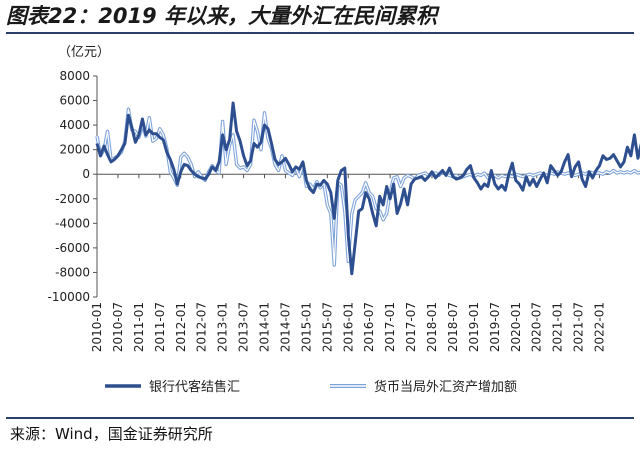 The image size is (640, 451). Describe the element at coordinates (194, 387) in the screenshot. I see `legend-label: 银行代客结售汇` at that location.